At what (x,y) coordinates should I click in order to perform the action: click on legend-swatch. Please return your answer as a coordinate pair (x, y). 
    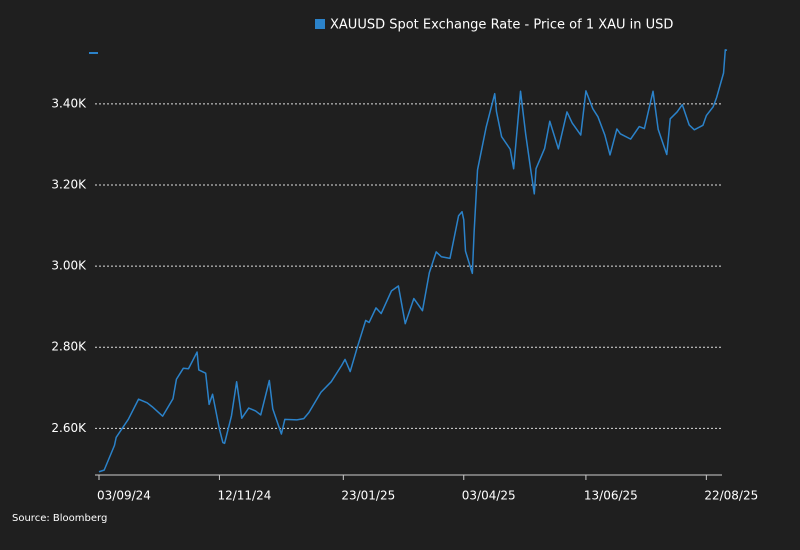
    Looking at the image, I should click on (320, 24).